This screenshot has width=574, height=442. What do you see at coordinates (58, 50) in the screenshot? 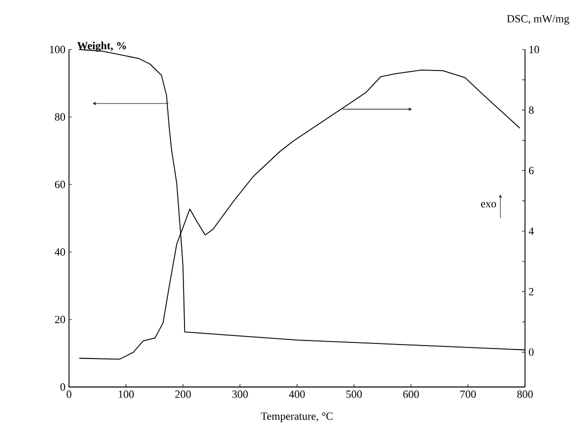
I see `y-tick-label: 100` at bounding box center [58, 50].